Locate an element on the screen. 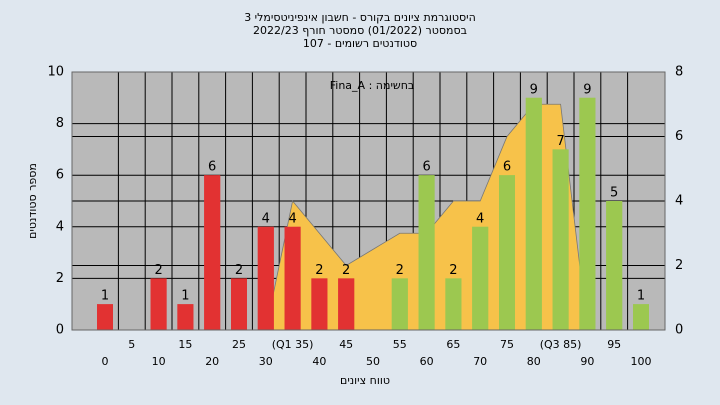 Image resolution: width=720 pixels, height=405 pixels. x-tick-label: 5 is located at coordinates (131, 344).